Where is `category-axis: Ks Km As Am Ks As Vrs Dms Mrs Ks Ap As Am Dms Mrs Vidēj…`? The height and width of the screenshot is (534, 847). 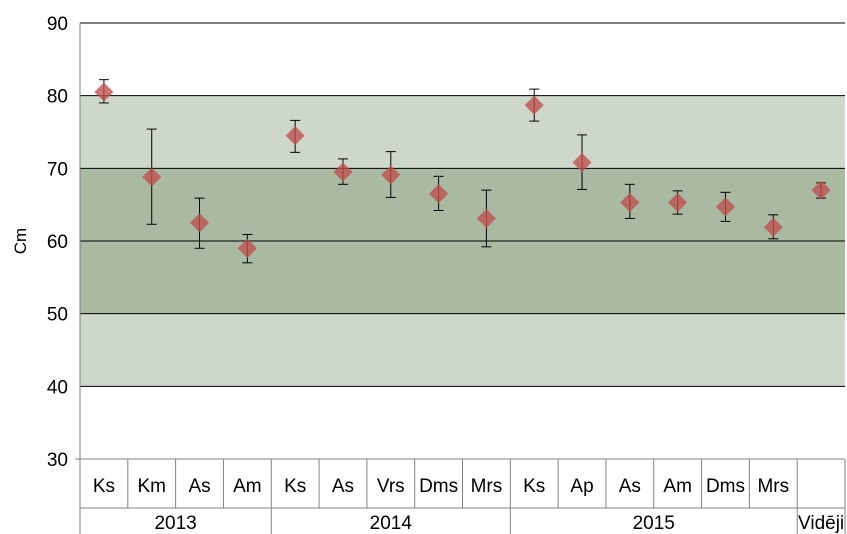 category-axis: Ks Km As Am Ks As Vrs Dms Mrs Ks Ap As Am Dms Mrs Vidēj… is located at coordinates (462, 496).